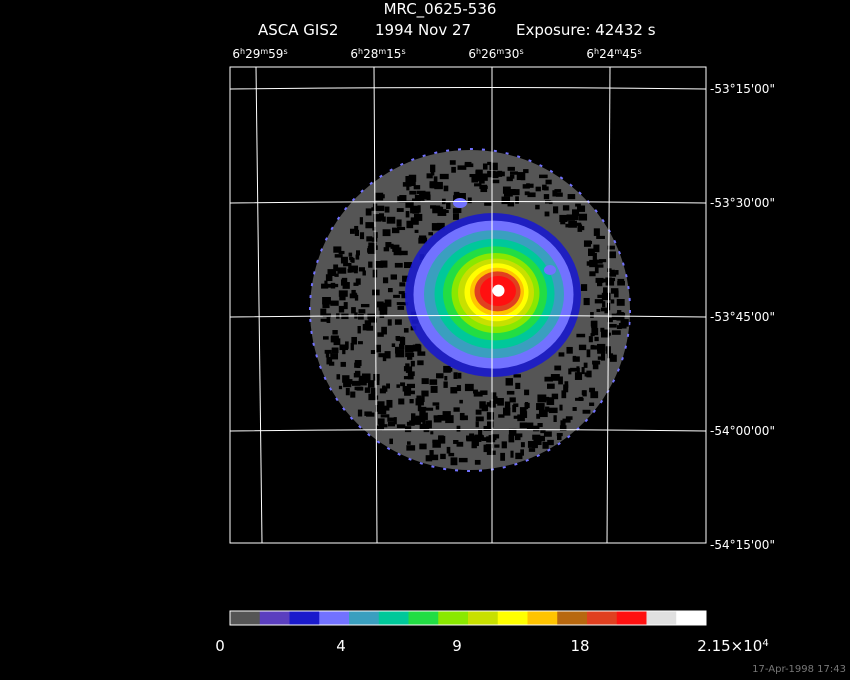 This screenshot has width=850, height=680. What do you see at coordinates (579, 646) in the screenshot?
I see `colorbar-label: 18` at bounding box center [579, 646].